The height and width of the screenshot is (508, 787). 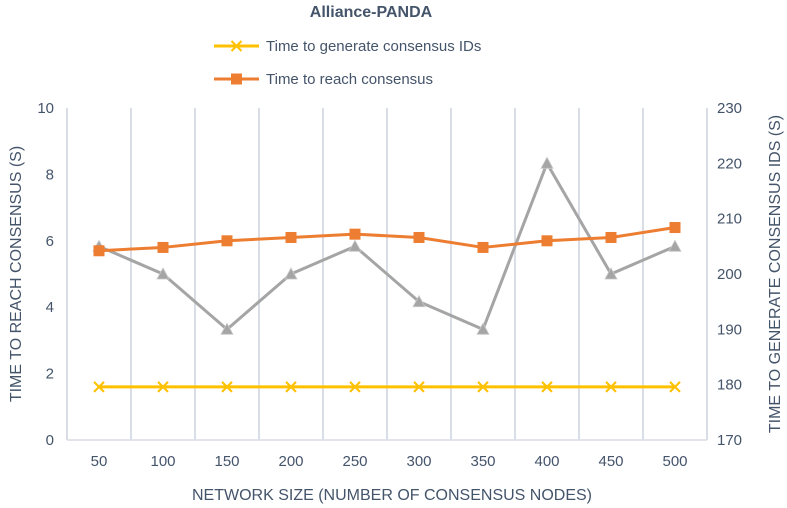 I want to click on left-tick-label: 0, so click(x=50, y=440).